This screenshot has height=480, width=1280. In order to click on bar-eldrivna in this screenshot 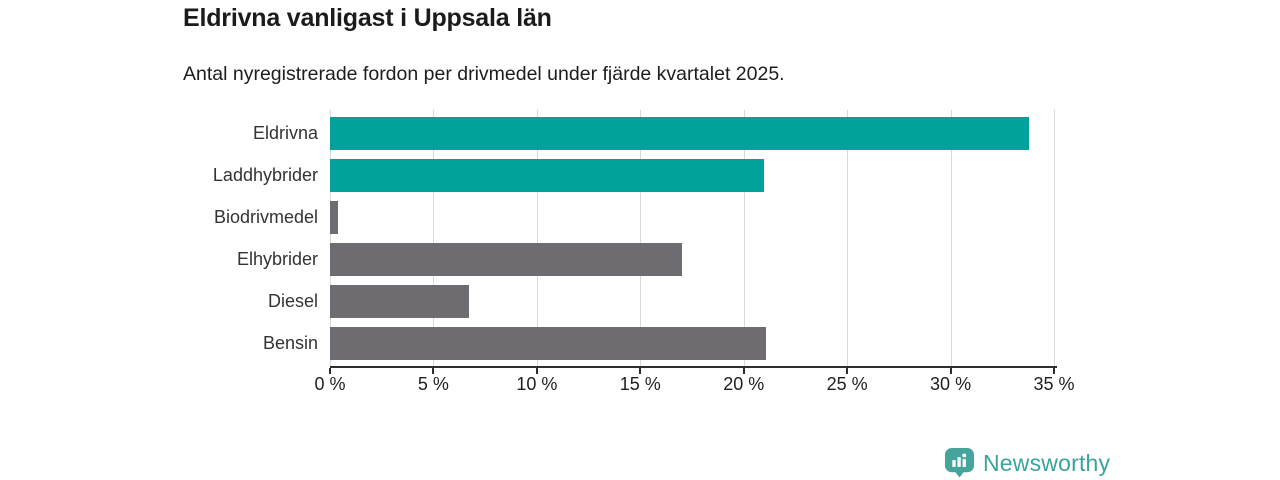, I will do `click(680, 133)`.